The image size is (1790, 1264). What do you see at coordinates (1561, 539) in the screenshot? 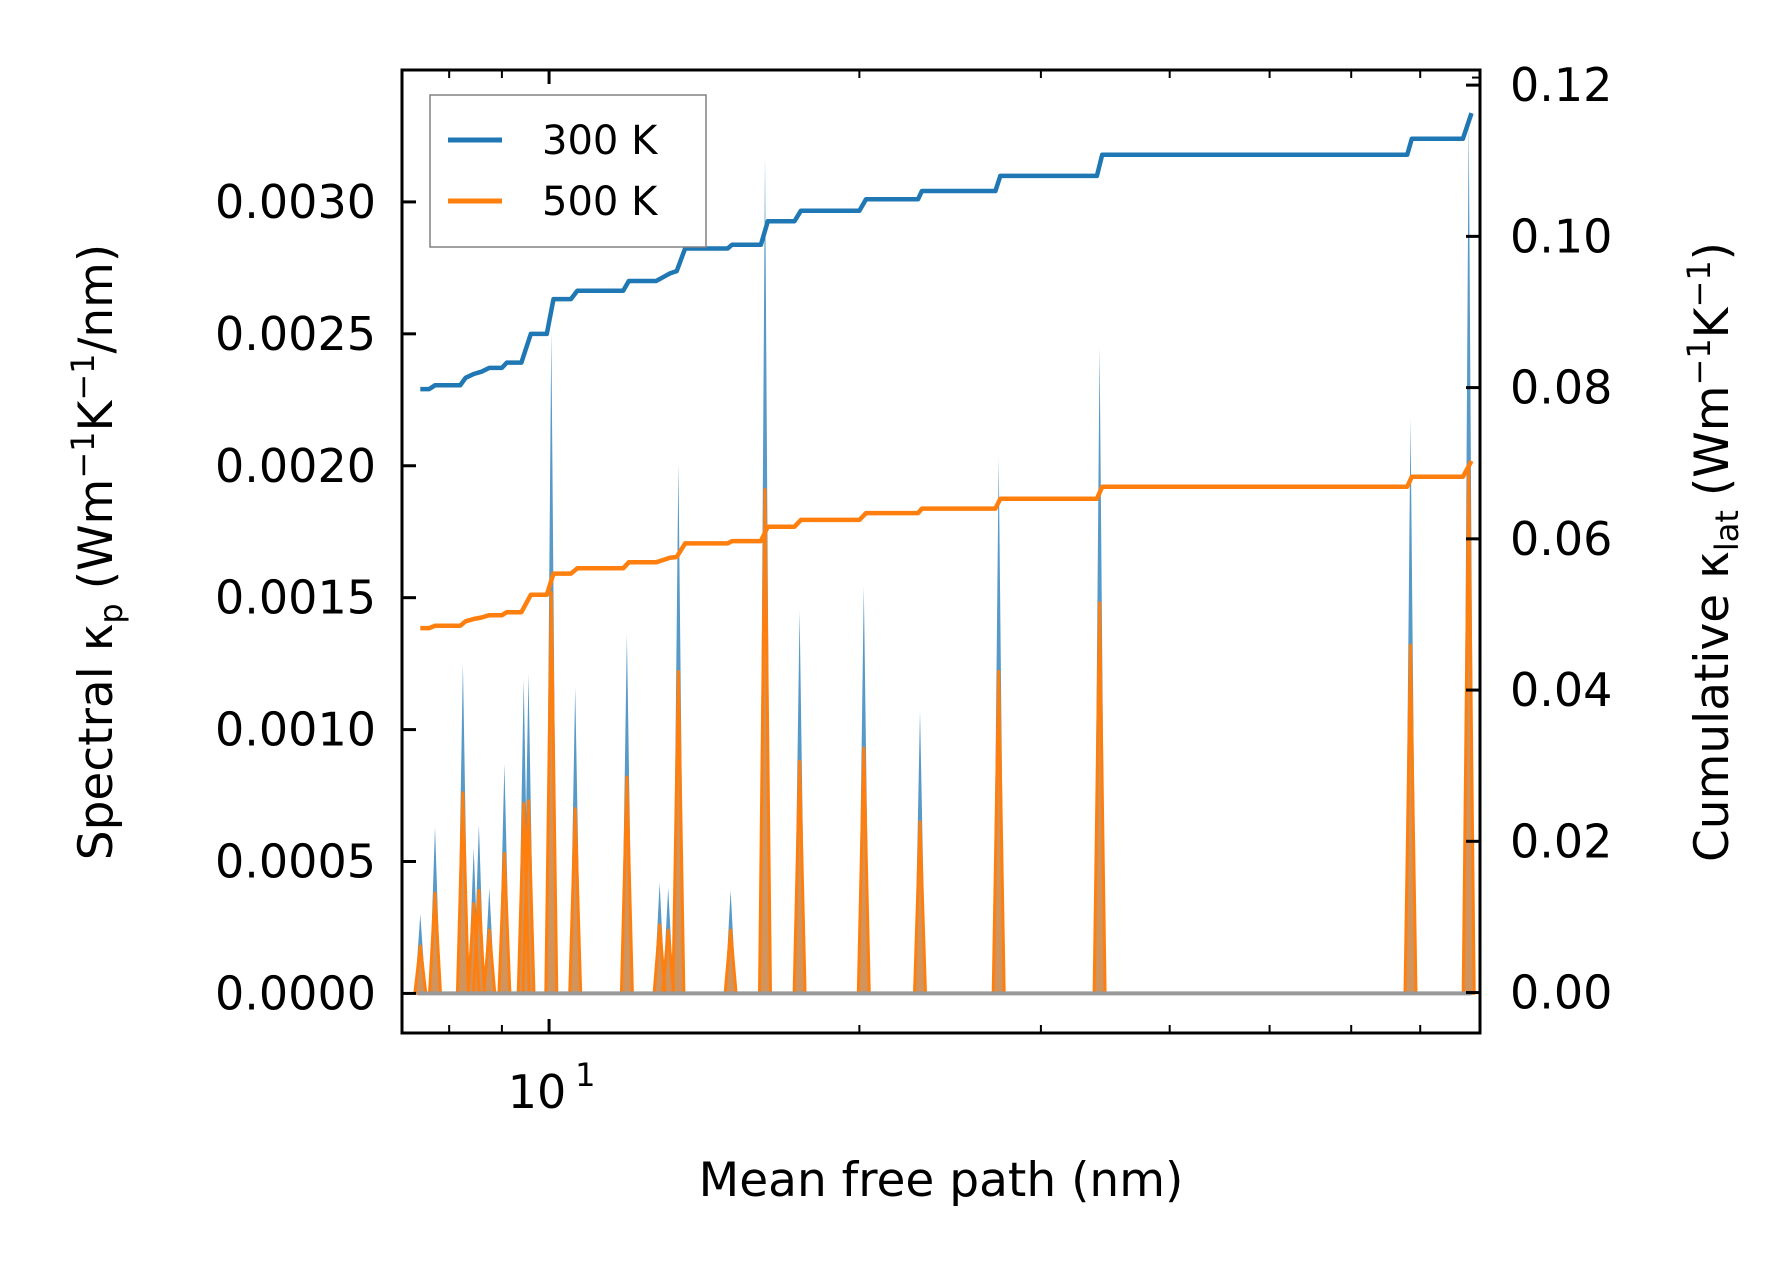
I see `right-tick-label-3: 0.06` at bounding box center [1561, 539].